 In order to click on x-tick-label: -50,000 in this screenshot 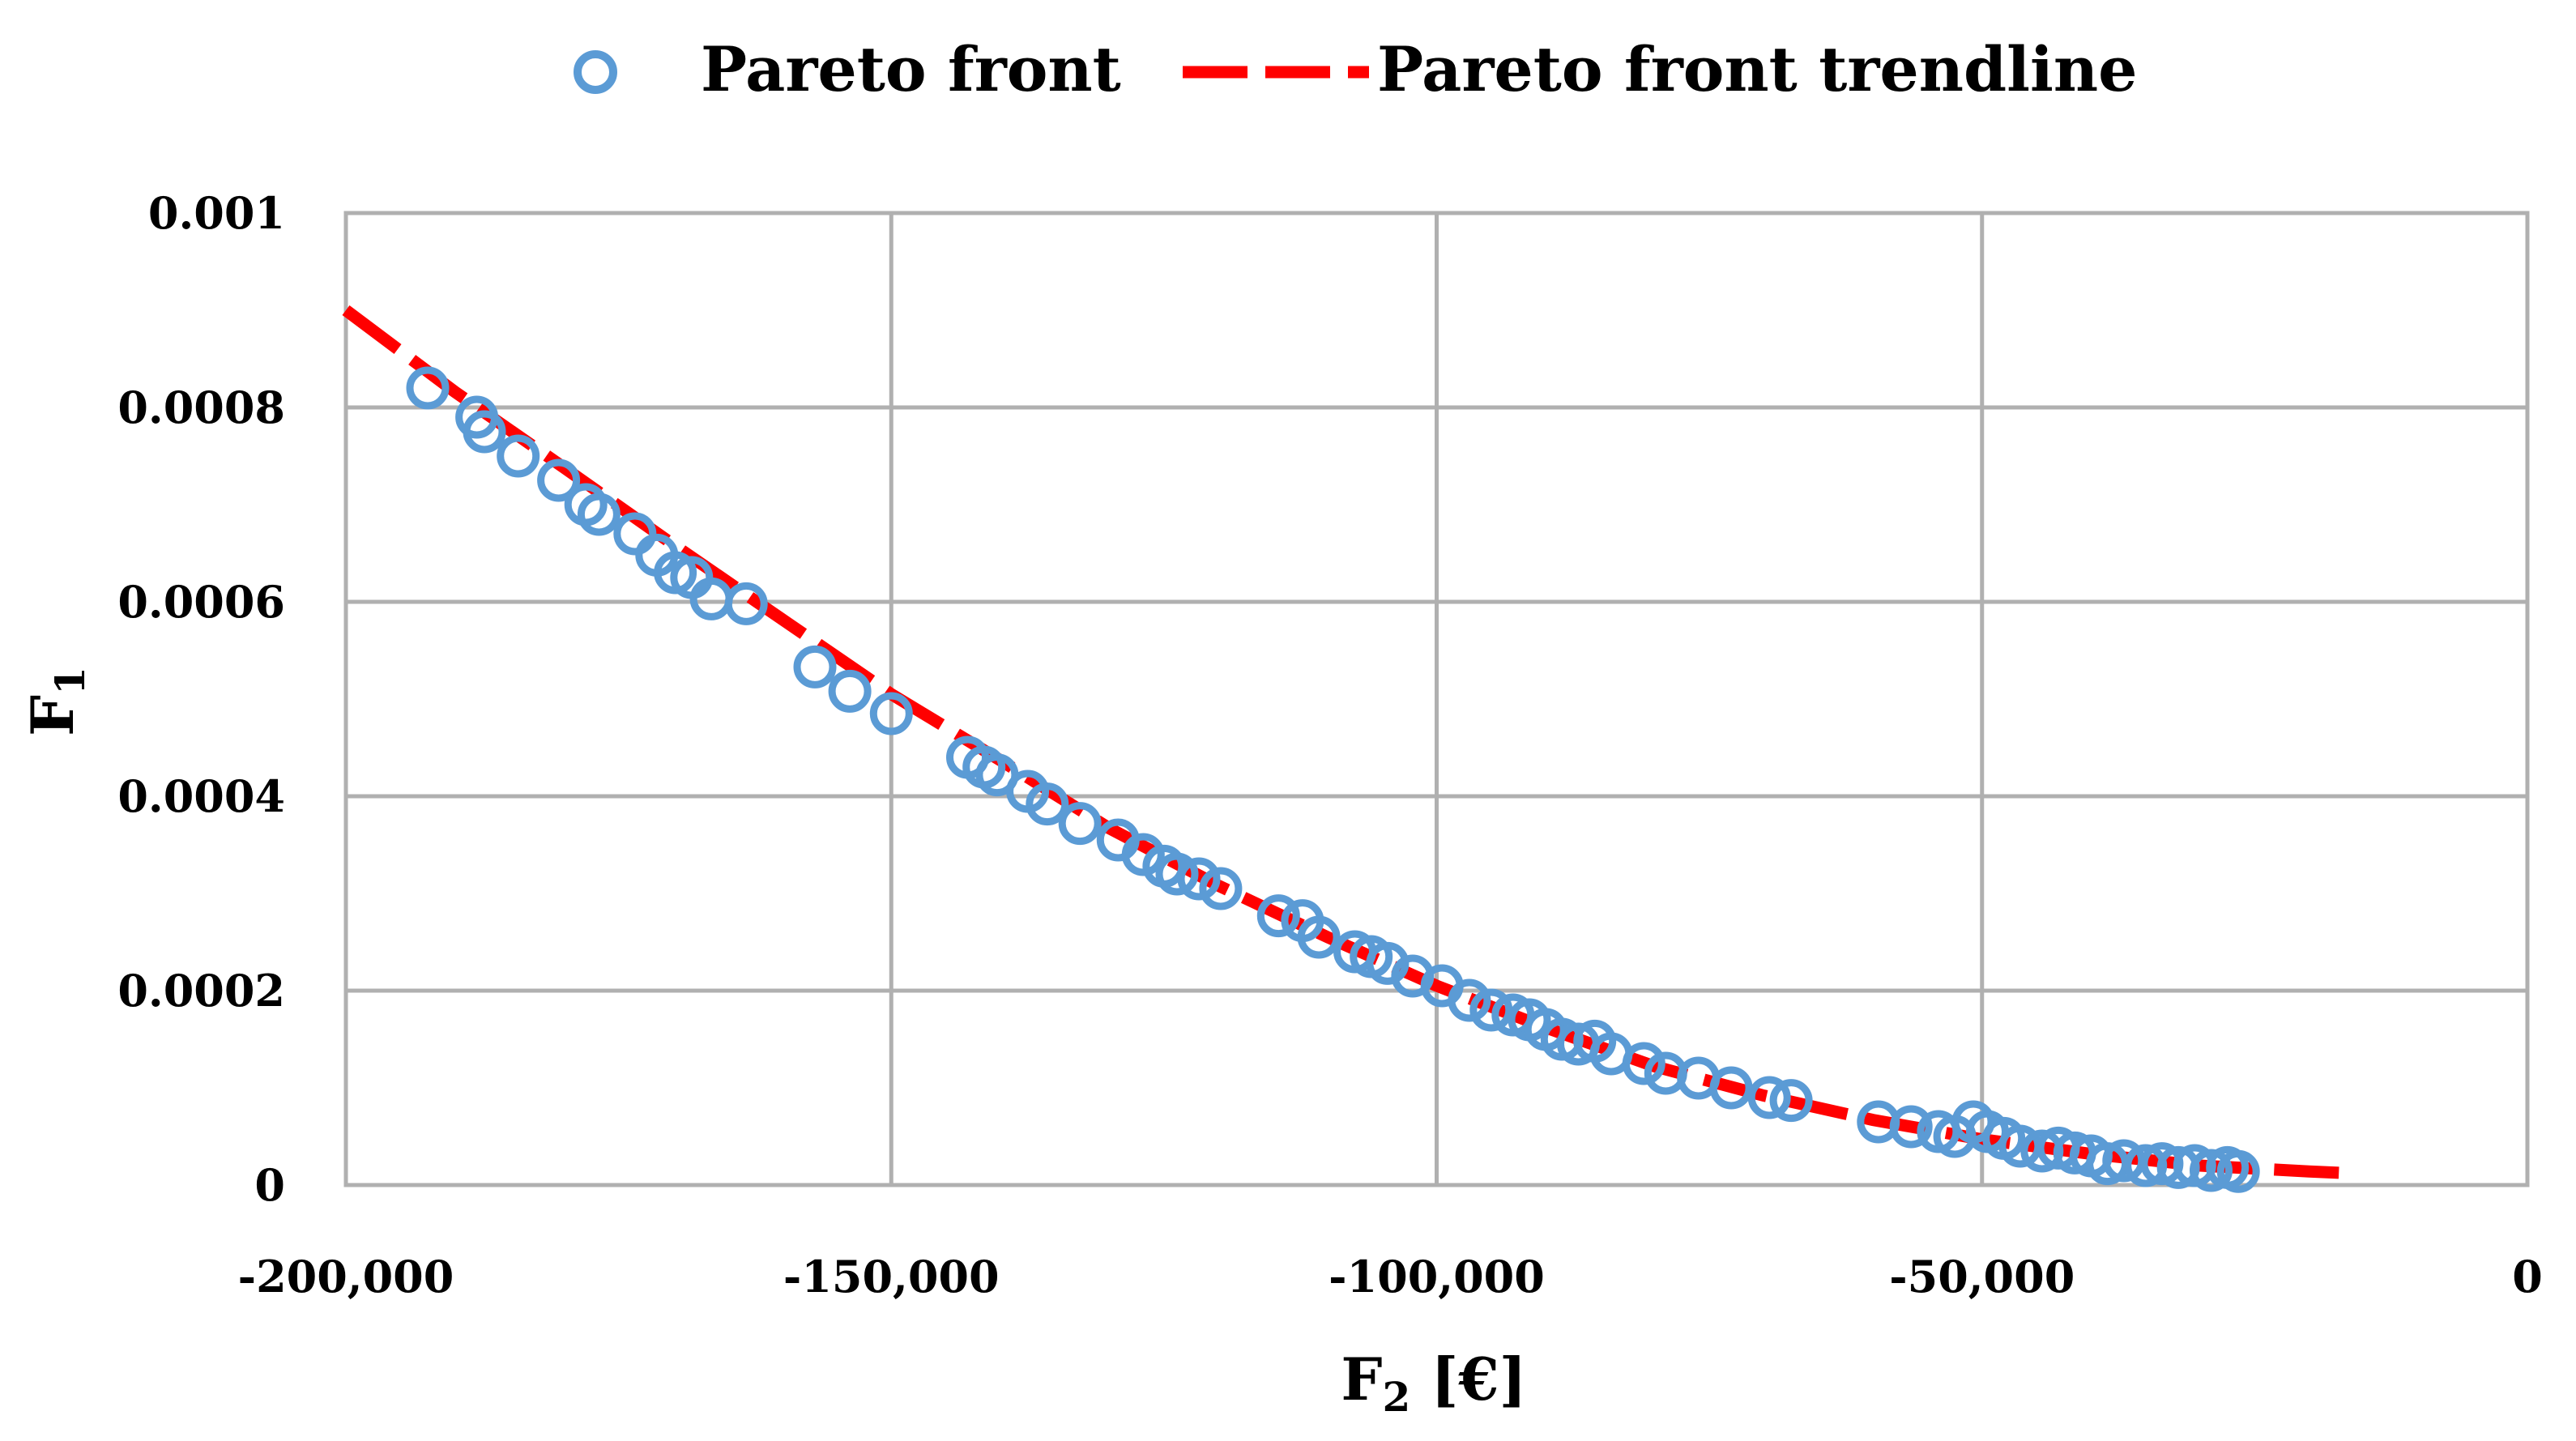, I will do `click(1982, 1276)`.